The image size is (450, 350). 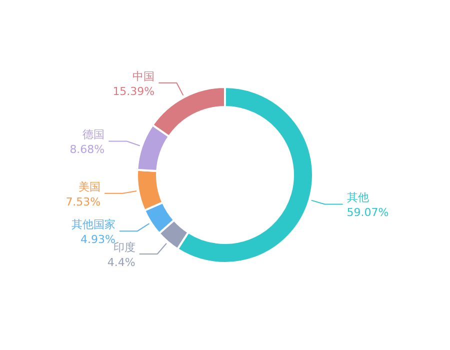 What do you see at coordinates (367, 205) in the screenshot?
I see `label: 其他 59.07%` at bounding box center [367, 205].